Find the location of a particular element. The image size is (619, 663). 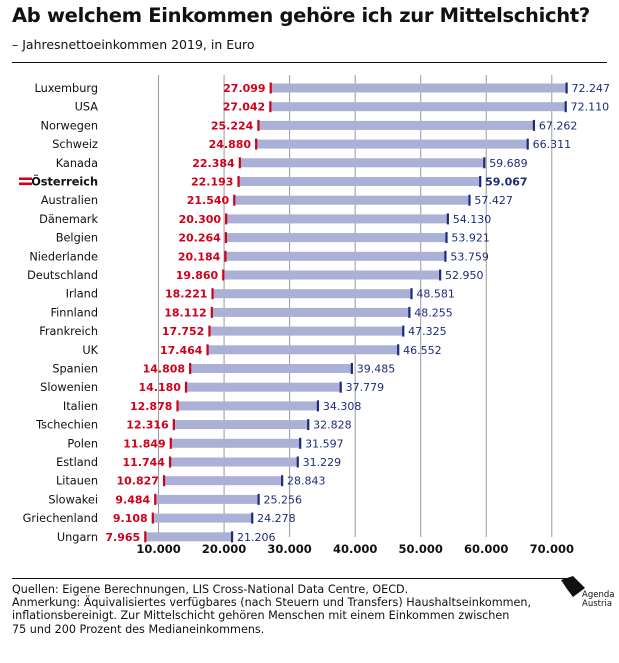

low-value-label: 18.221 is located at coordinates (186, 294).